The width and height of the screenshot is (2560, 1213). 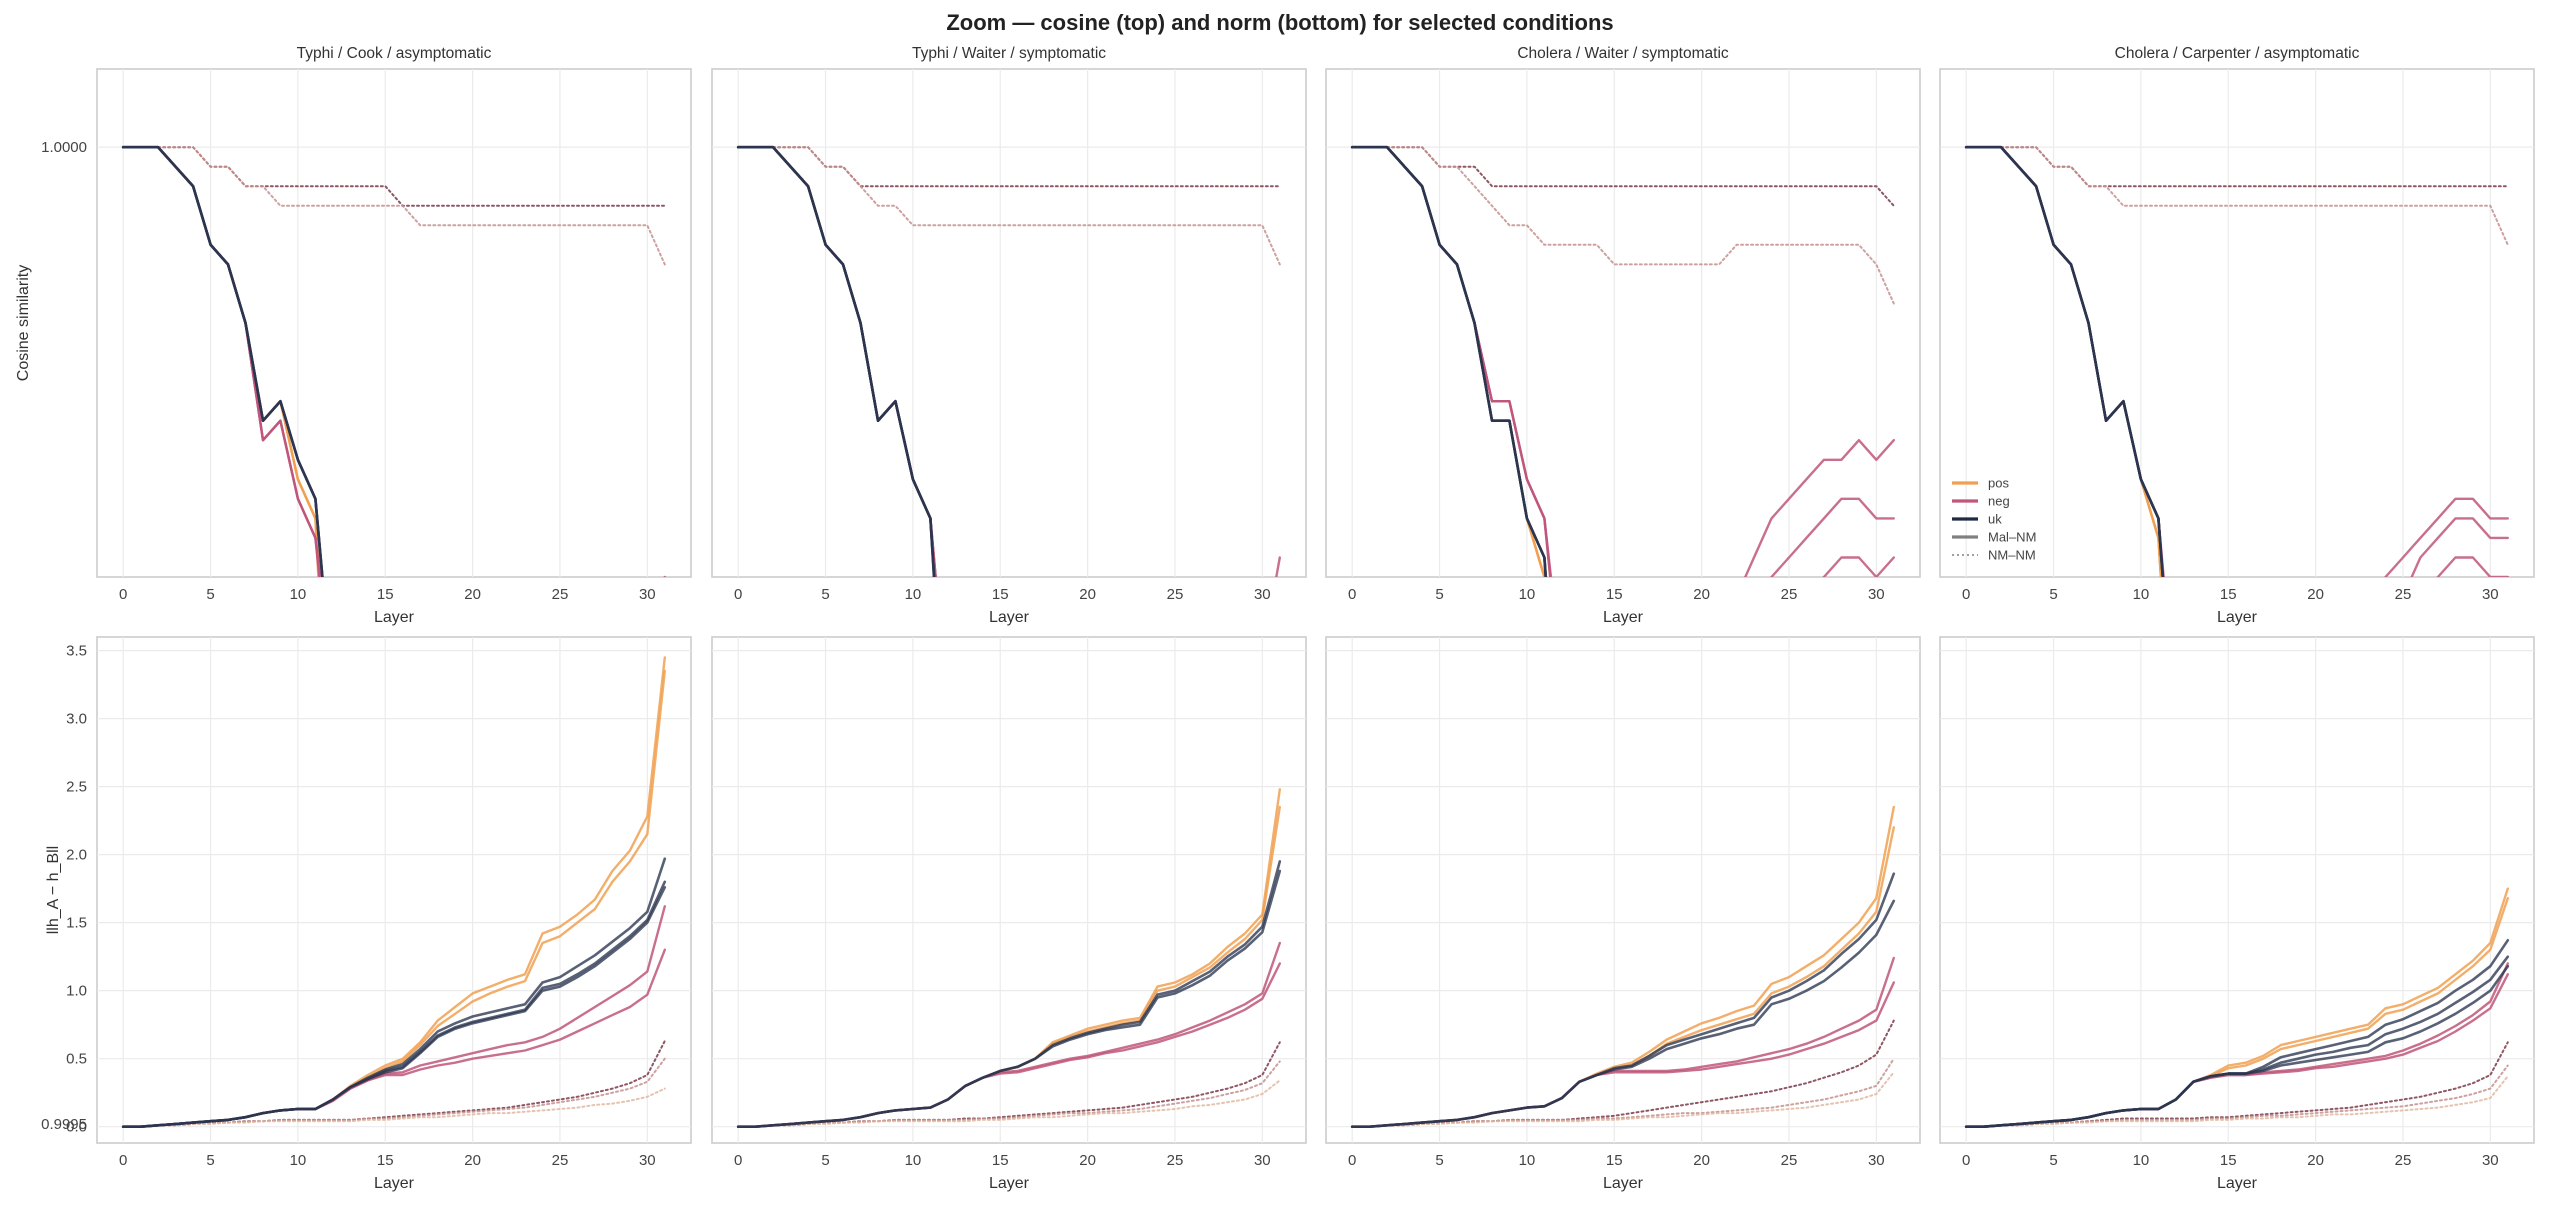 I want to click on legend-label: pos, so click(x=1998, y=483).